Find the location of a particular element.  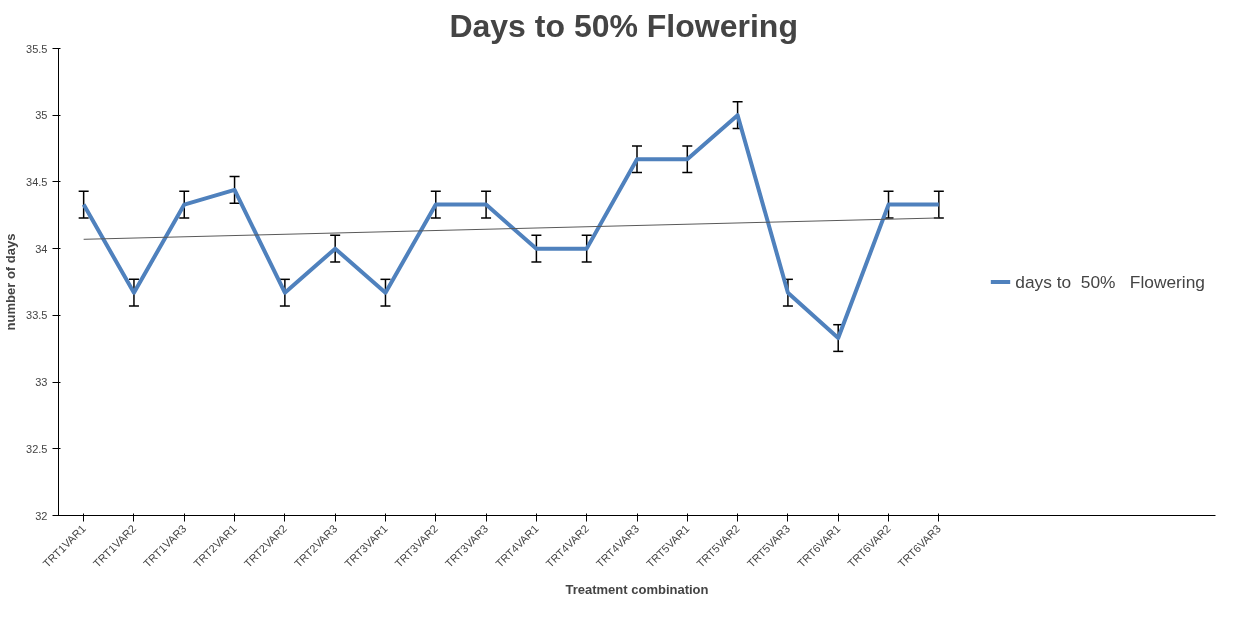

y-tick-label: 34.5 is located at coordinates (37, 181).